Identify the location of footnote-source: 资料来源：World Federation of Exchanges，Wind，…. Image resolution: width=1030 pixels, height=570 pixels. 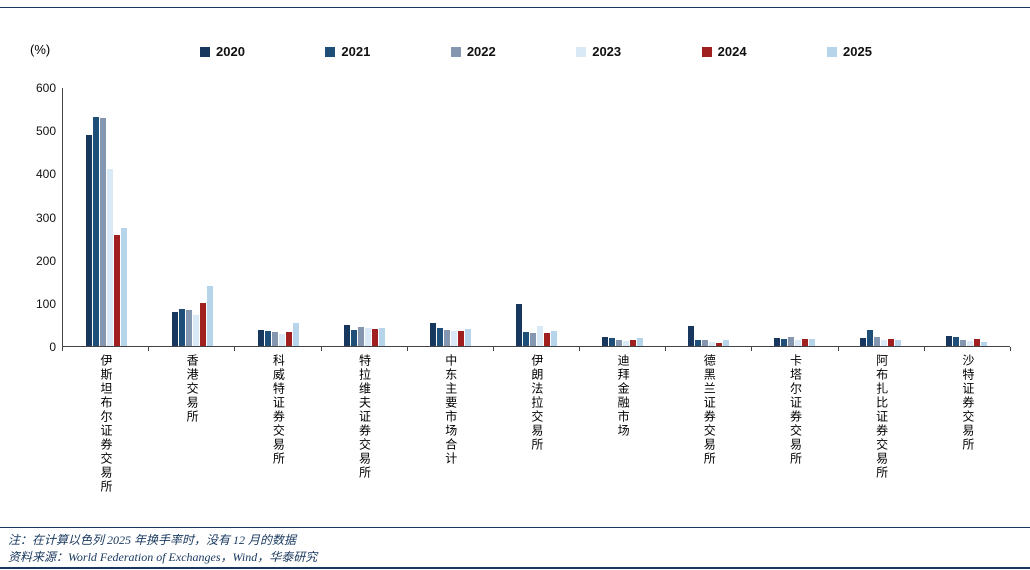
(163, 557).